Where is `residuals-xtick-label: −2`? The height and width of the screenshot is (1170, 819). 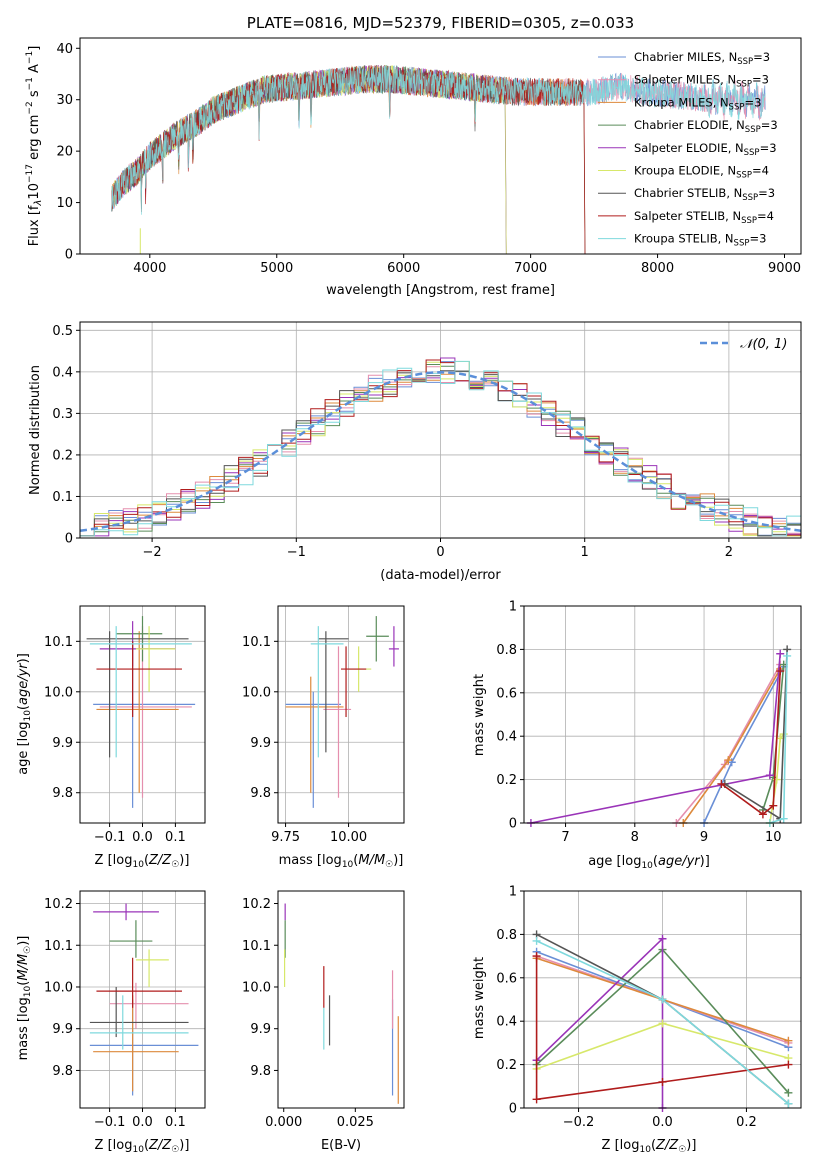
residuals-xtick-label: −2 is located at coordinates (152, 552).